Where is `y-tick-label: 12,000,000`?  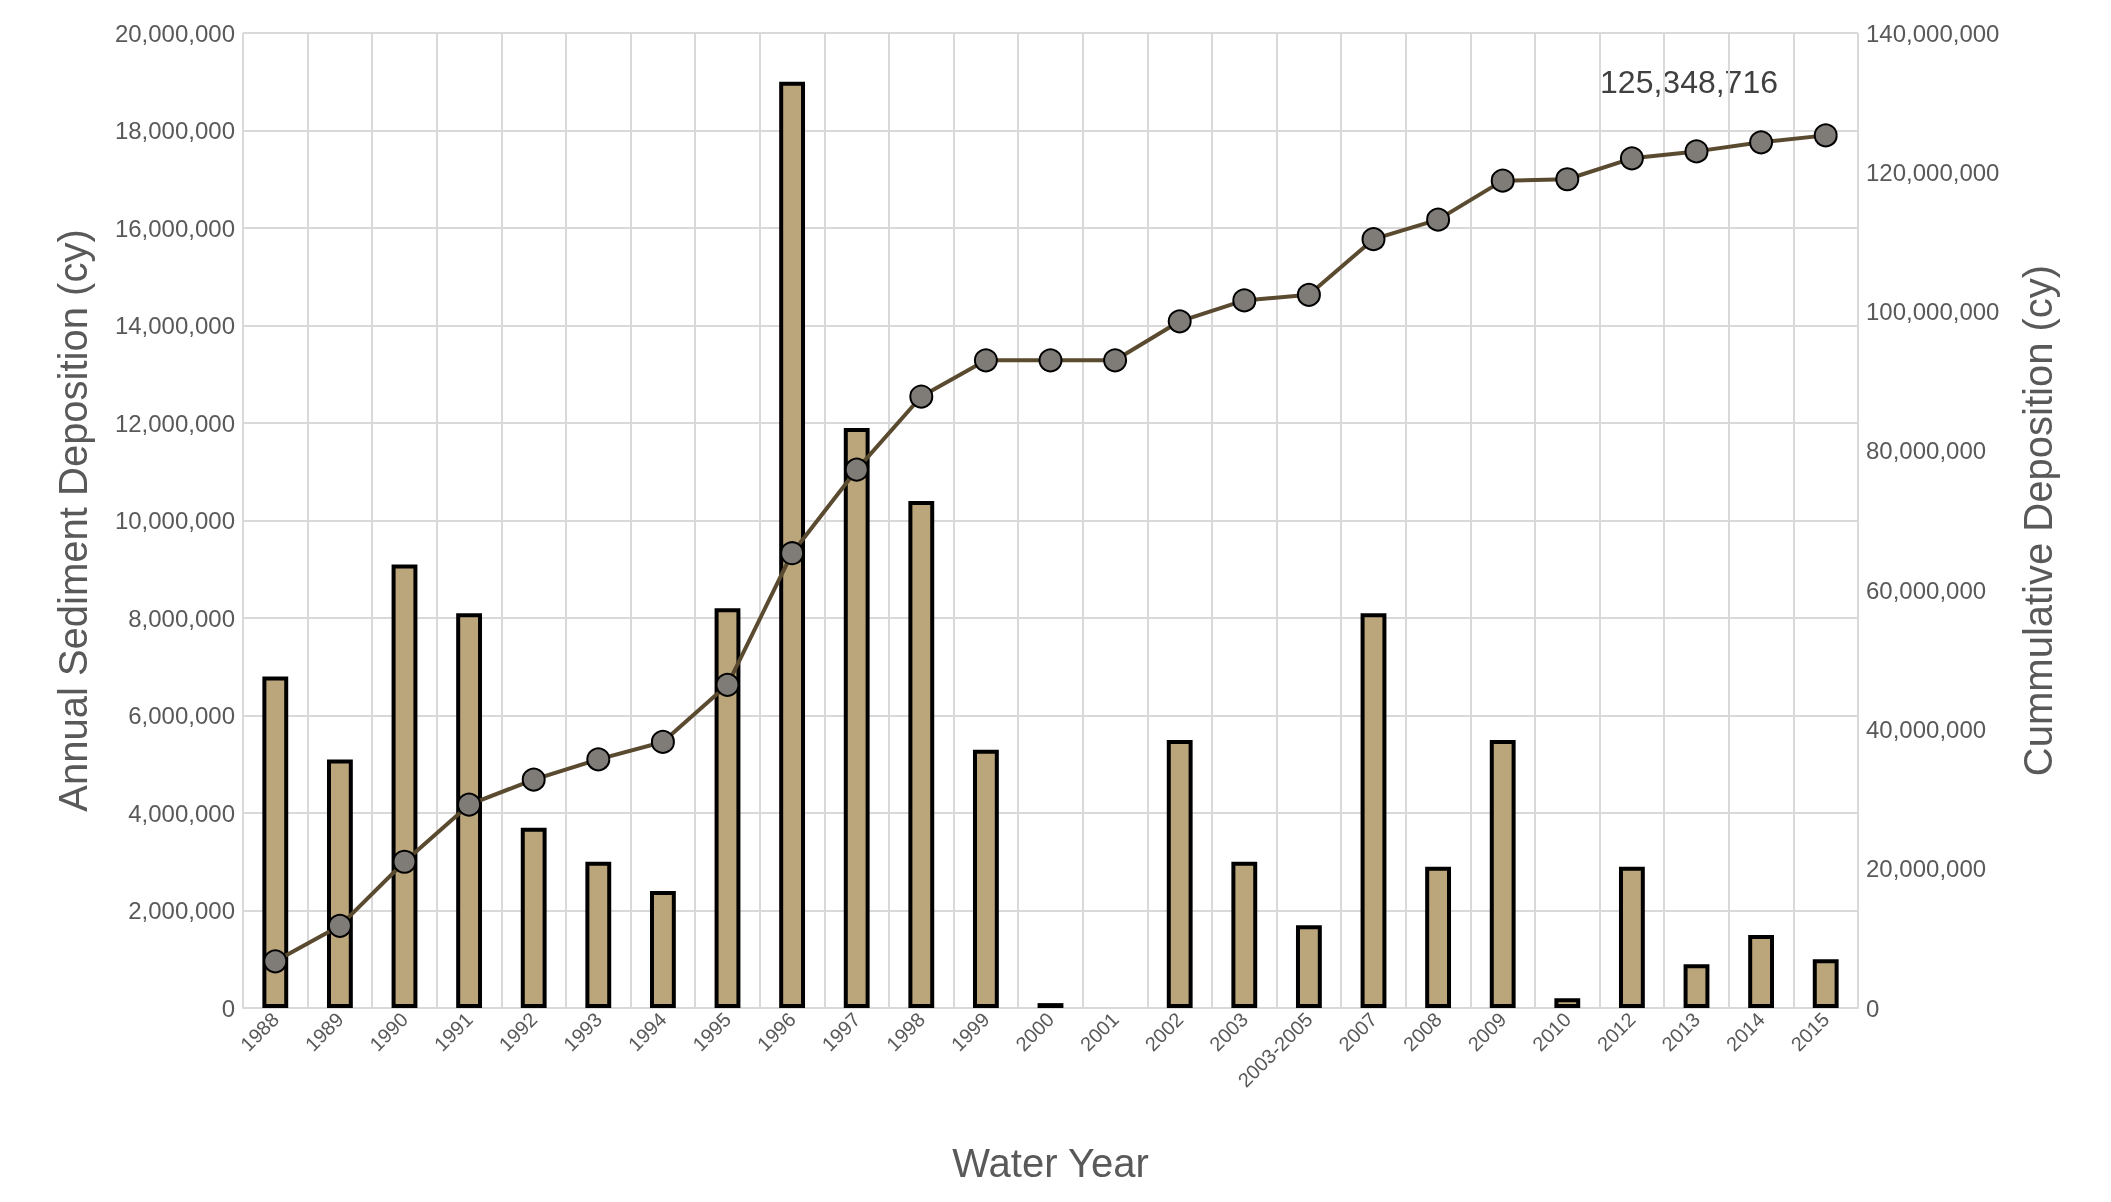
y-tick-label: 12,000,000 is located at coordinates (174, 423).